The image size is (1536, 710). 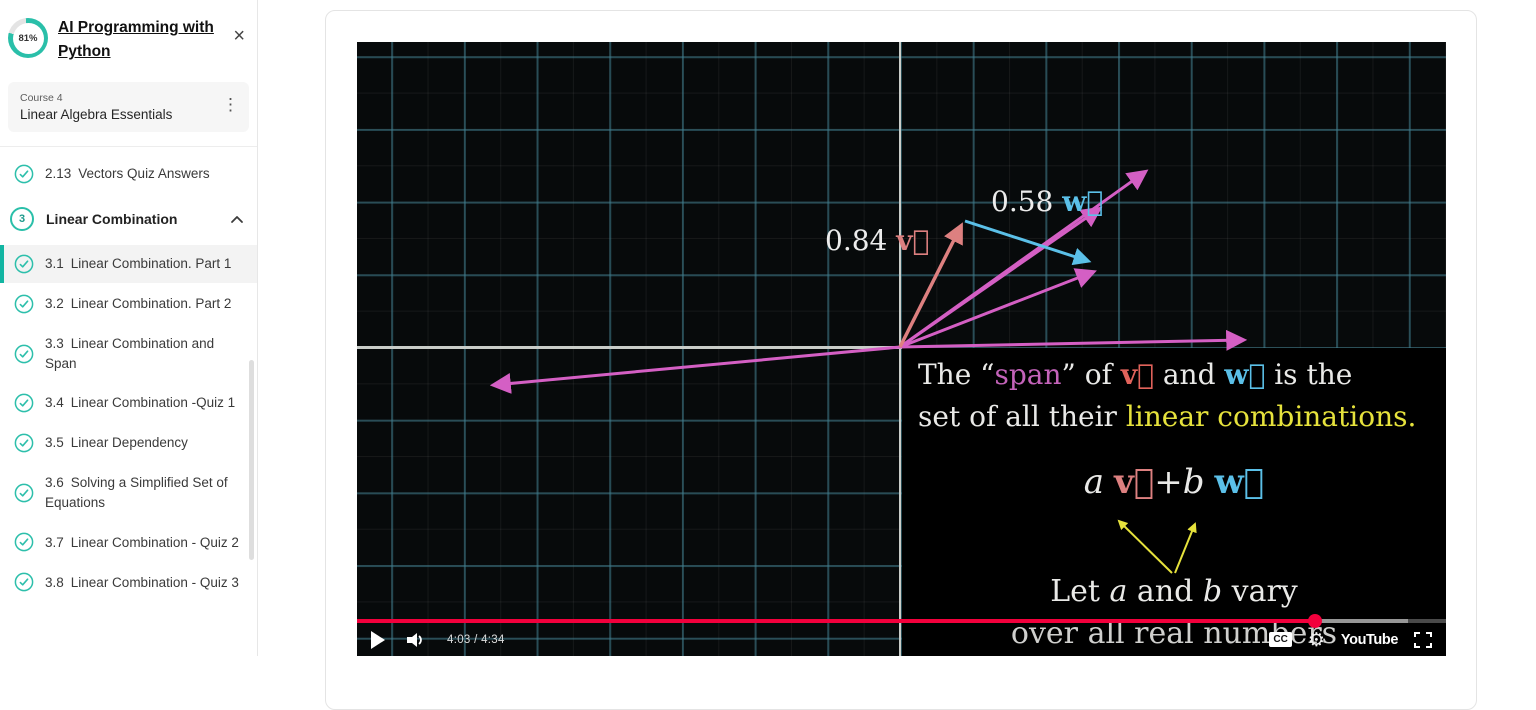 What do you see at coordinates (154, 582) in the screenshot?
I see `lesson-label: Linear Combination - Quiz 3` at bounding box center [154, 582].